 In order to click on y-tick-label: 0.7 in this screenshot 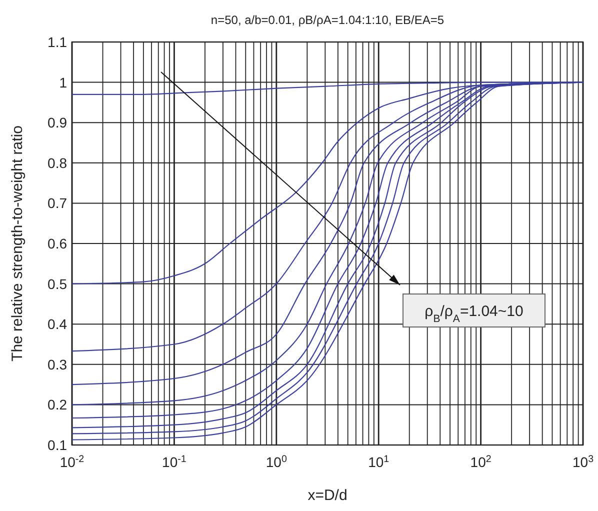, I will do `click(58, 203)`.